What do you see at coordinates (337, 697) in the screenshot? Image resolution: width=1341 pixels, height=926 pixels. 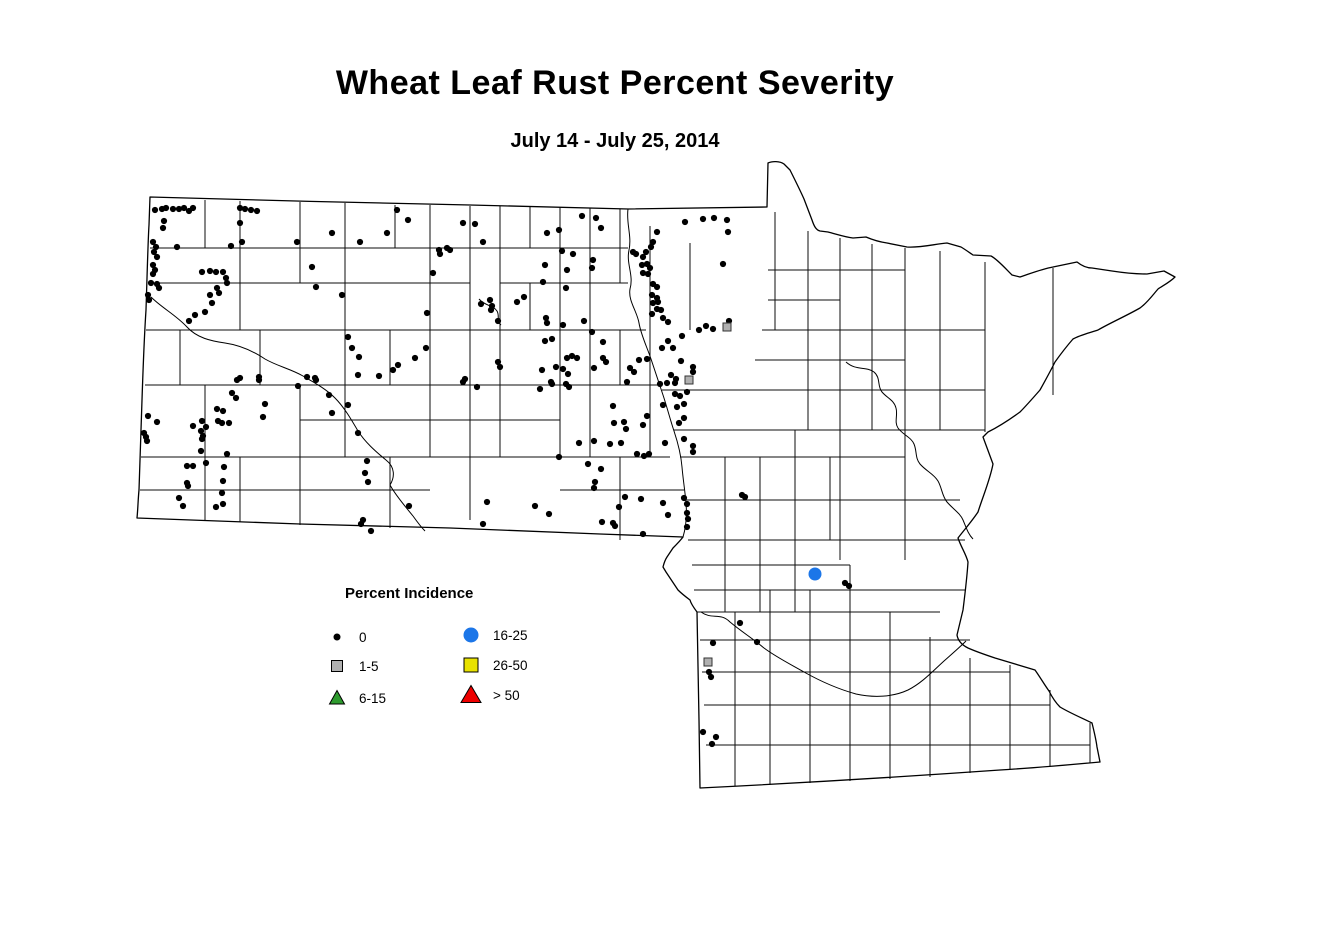 I see `green-triangle-marker-icon` at bounding box center [337, 697].